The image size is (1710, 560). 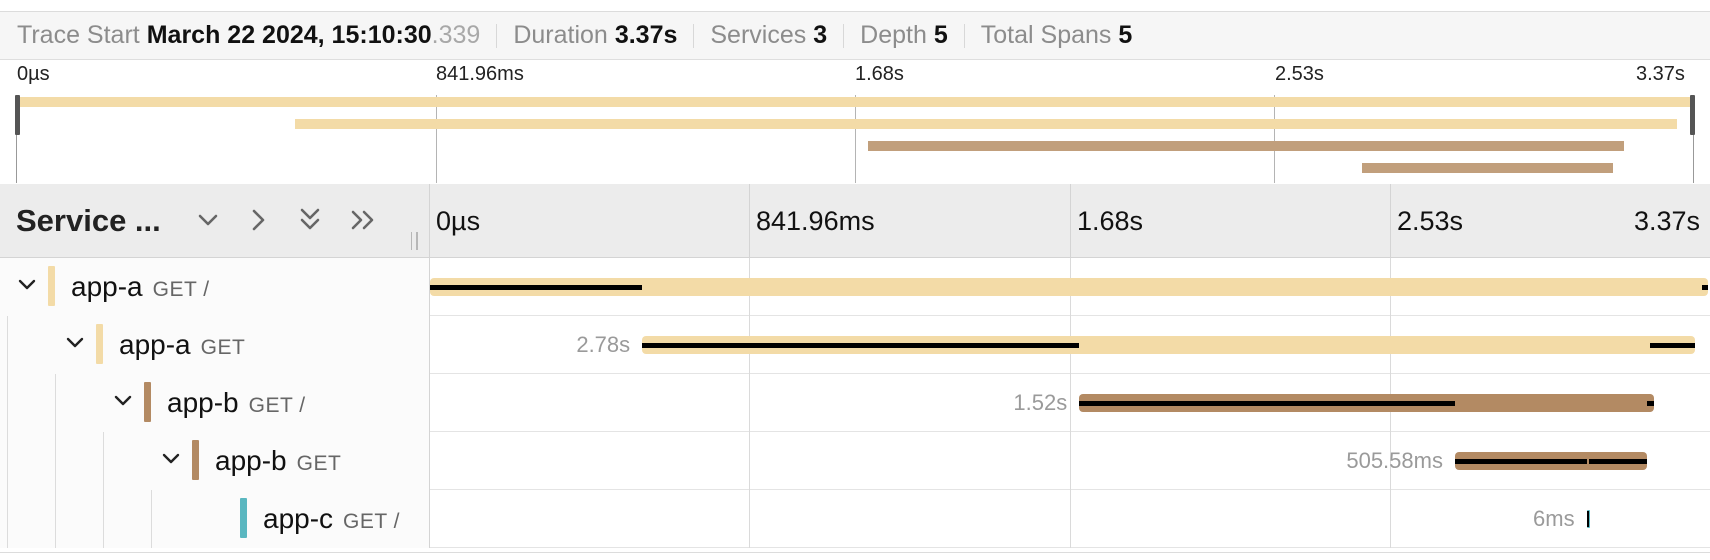 I want to click on depth: Depth 5, so click(x=904, y=35).